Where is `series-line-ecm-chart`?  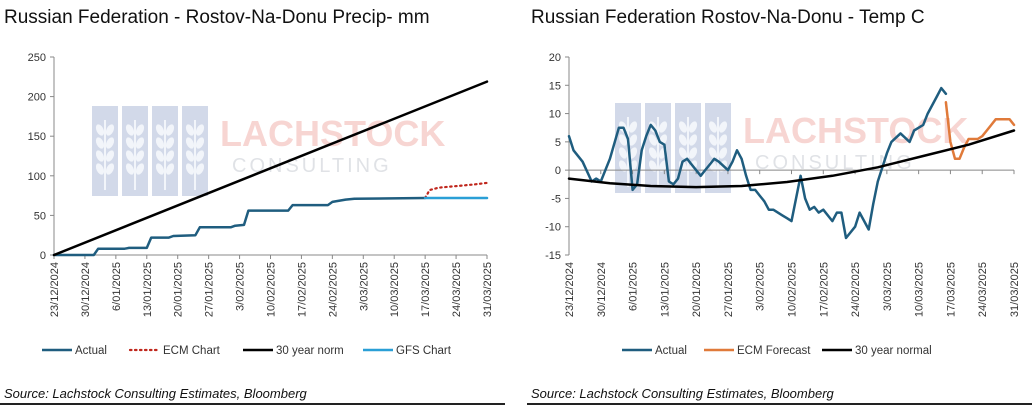 series-line-ecm-chart is located at coordinates (456, 190).